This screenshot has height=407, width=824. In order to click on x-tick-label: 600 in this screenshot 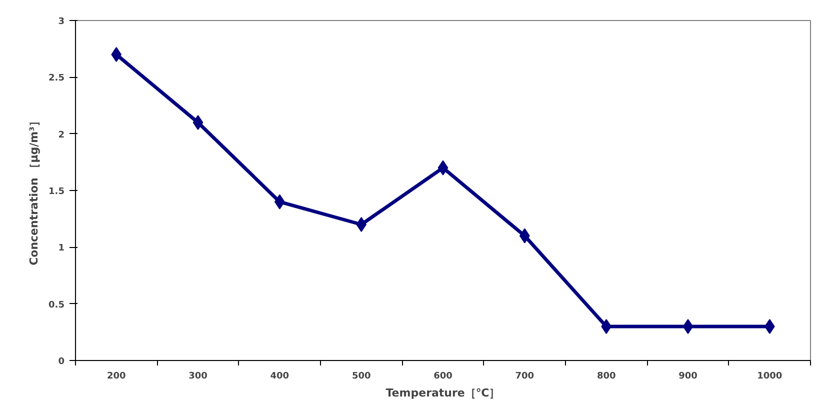, I will do `click(443, 377)`.